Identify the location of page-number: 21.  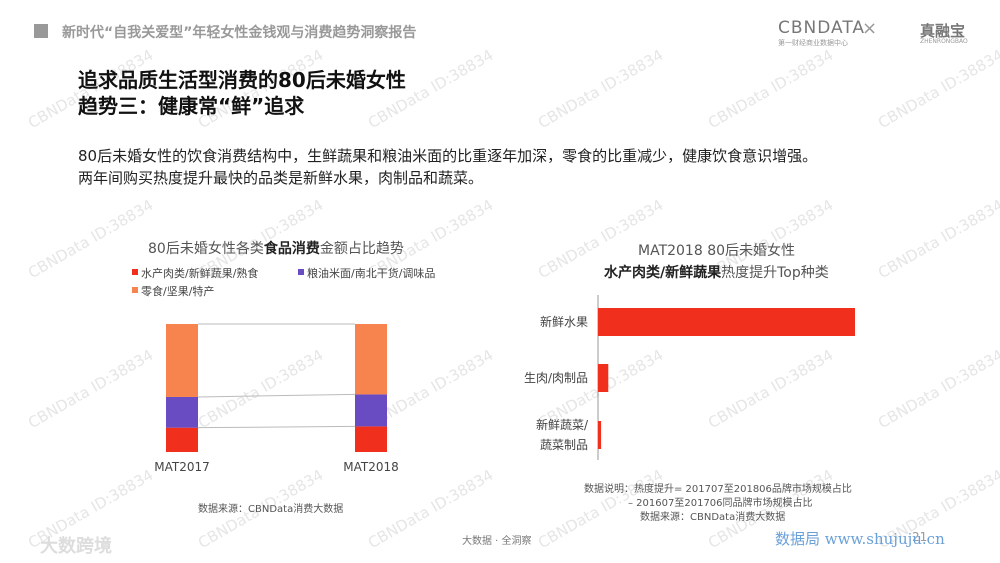
(920, 537).